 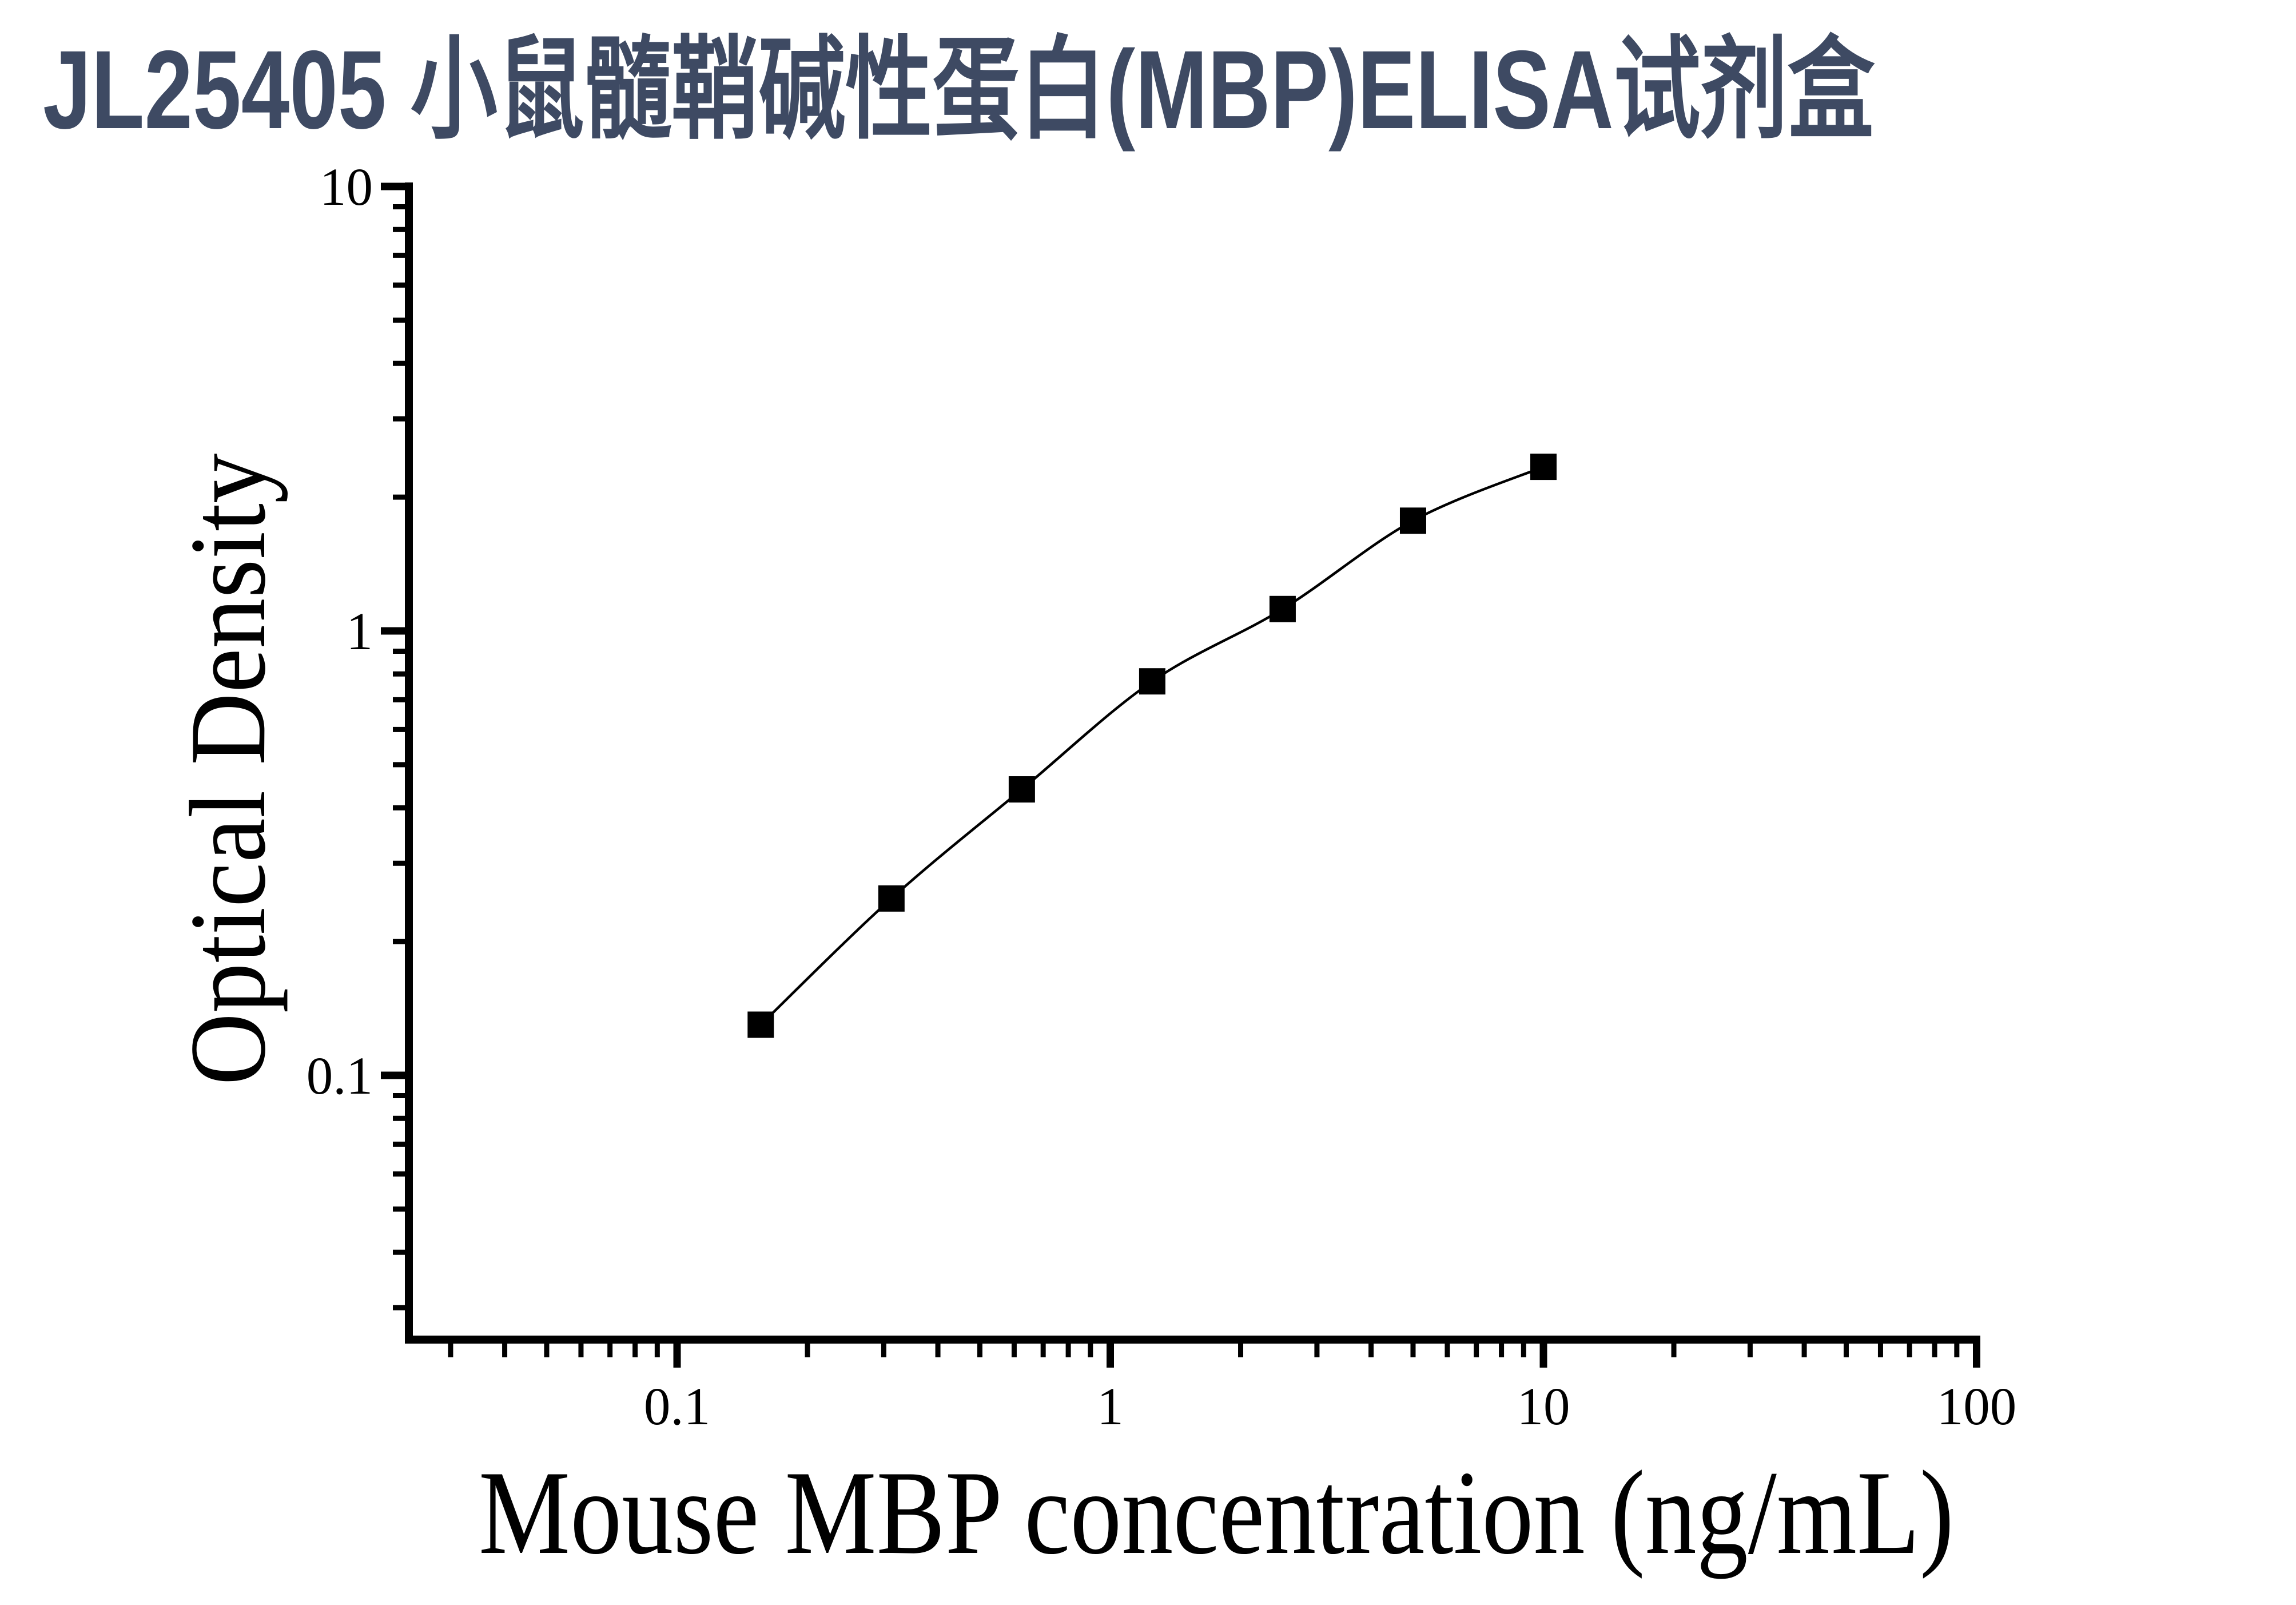 I want to click on x-tick-label: 10, so click(x=1543, y=1406).